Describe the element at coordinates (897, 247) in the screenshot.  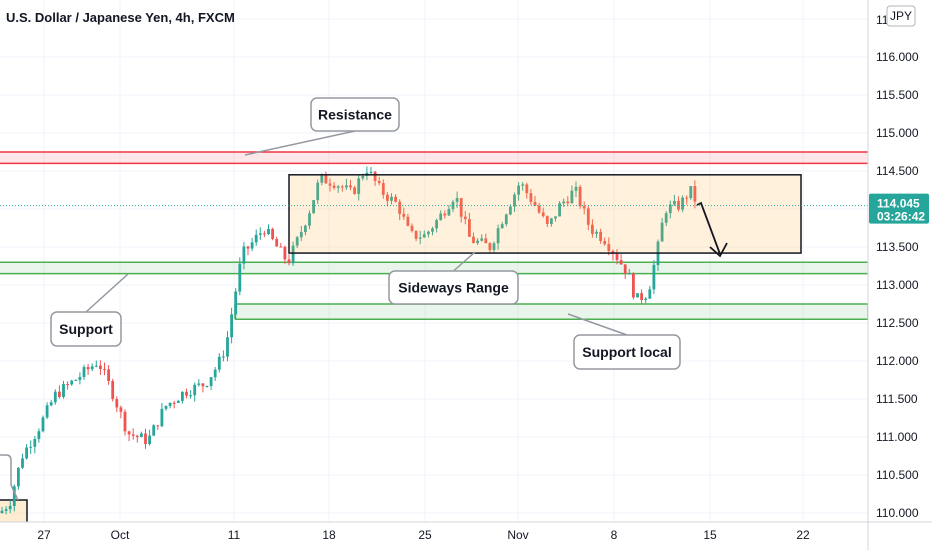
I see `y-tick-label: 113.500` at that location.